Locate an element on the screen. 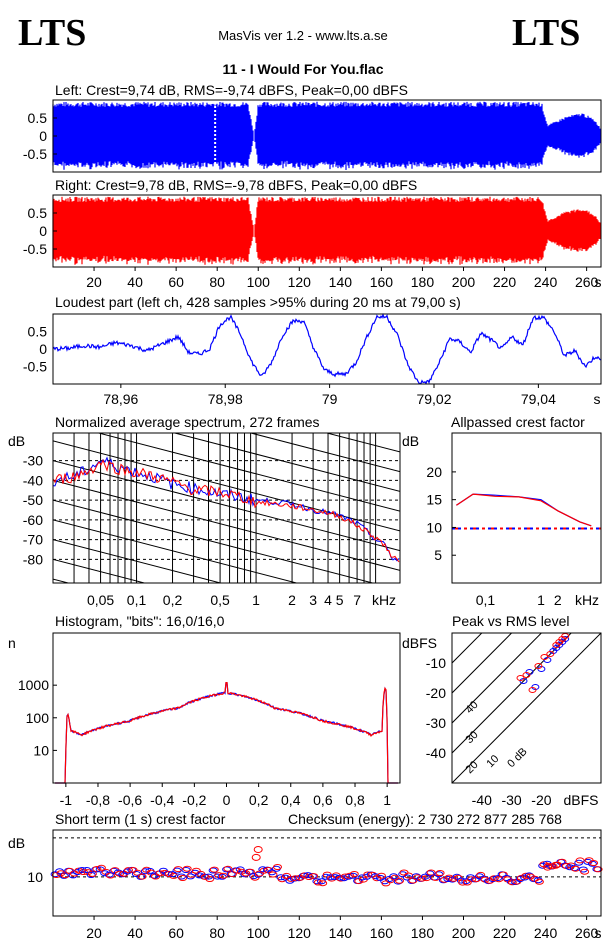  right_waveform-xtick: 80 is located at coordinates (217, 282).